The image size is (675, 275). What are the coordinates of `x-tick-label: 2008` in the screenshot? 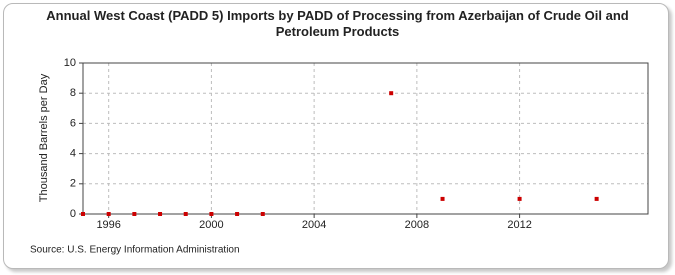 It's located at (417, 225).